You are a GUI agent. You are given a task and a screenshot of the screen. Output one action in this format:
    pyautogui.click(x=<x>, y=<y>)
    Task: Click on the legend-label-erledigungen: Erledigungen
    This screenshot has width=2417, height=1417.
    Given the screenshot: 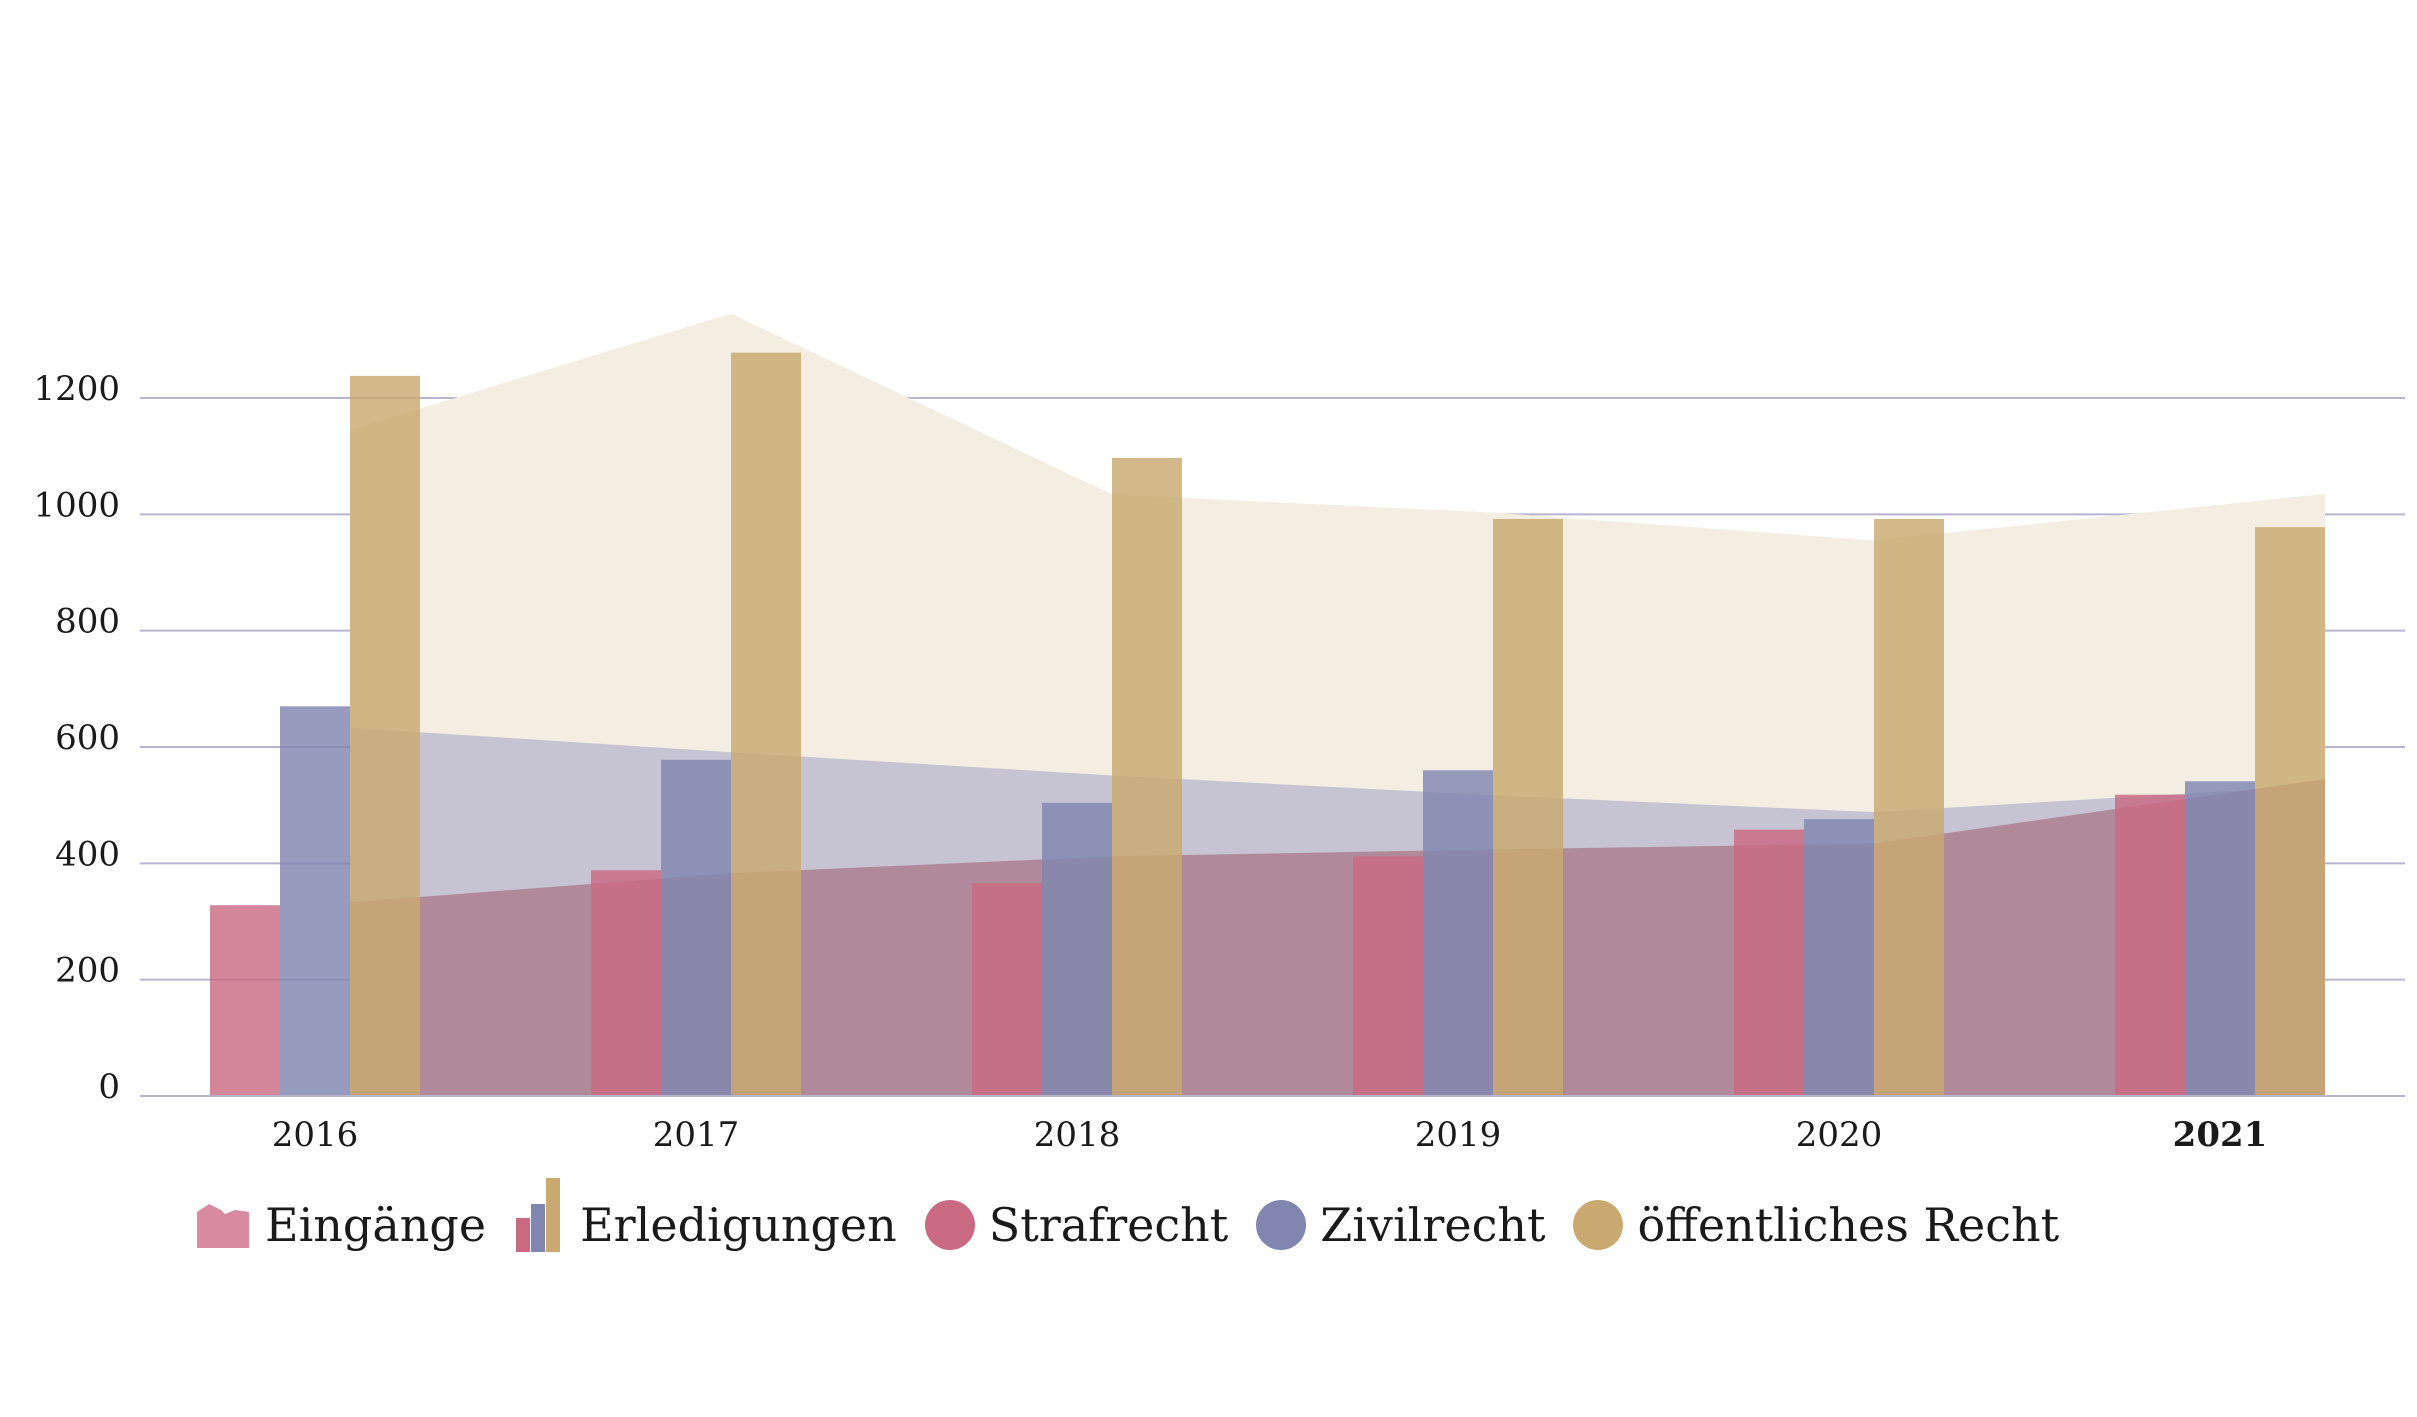 What is the action you would take?
    pyautogui.click(x=738, y=1225)
    